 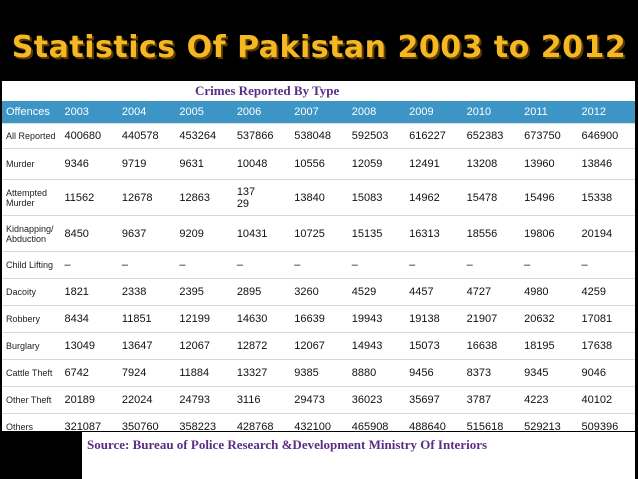 I want to click on table-cell: 4727, so click(x=491, y=292).